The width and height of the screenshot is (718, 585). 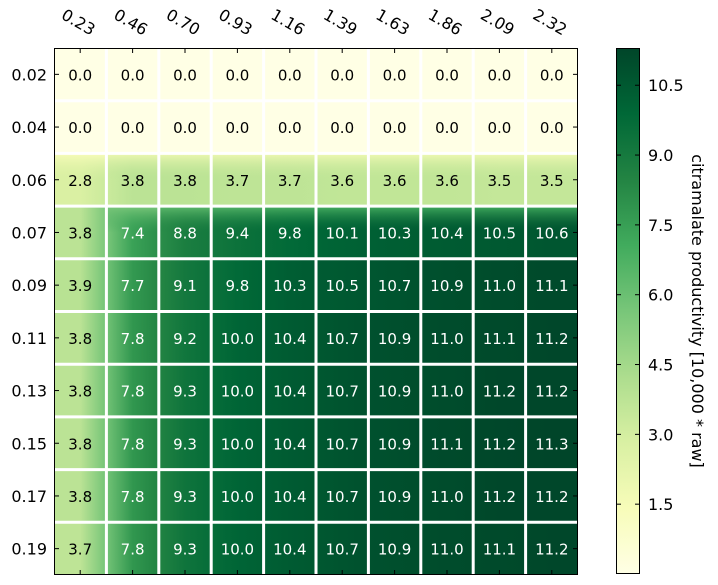 I want to click on x-tick-labels: 0.23 0.46 0.70 0.93 1.16 1.39 1.63 1.86 2.09 2.32, so click(x=314, y=22).